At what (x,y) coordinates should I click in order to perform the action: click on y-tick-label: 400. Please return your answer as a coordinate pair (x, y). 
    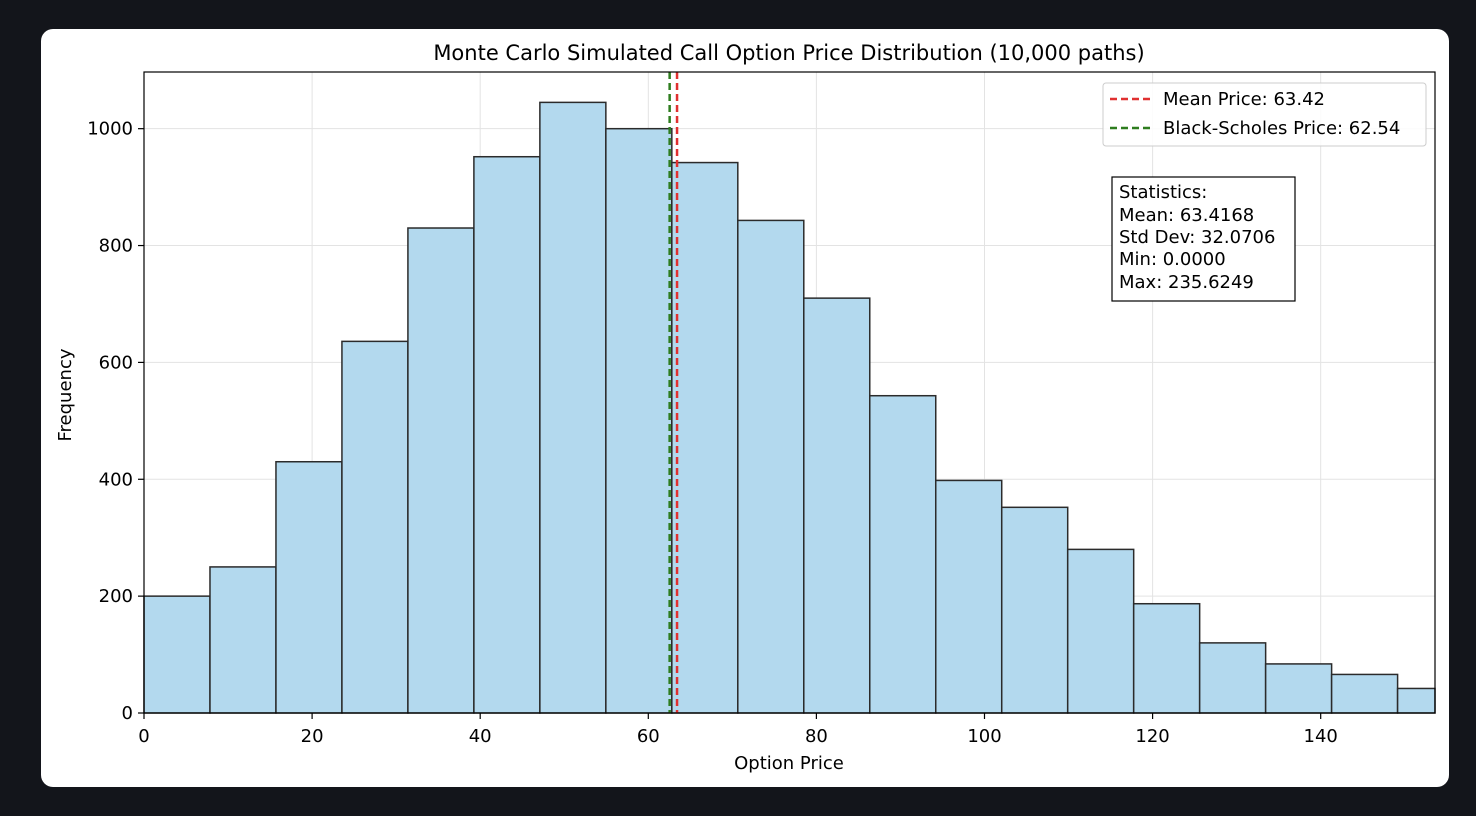
    Looking at the image, I should click on (116, 479).